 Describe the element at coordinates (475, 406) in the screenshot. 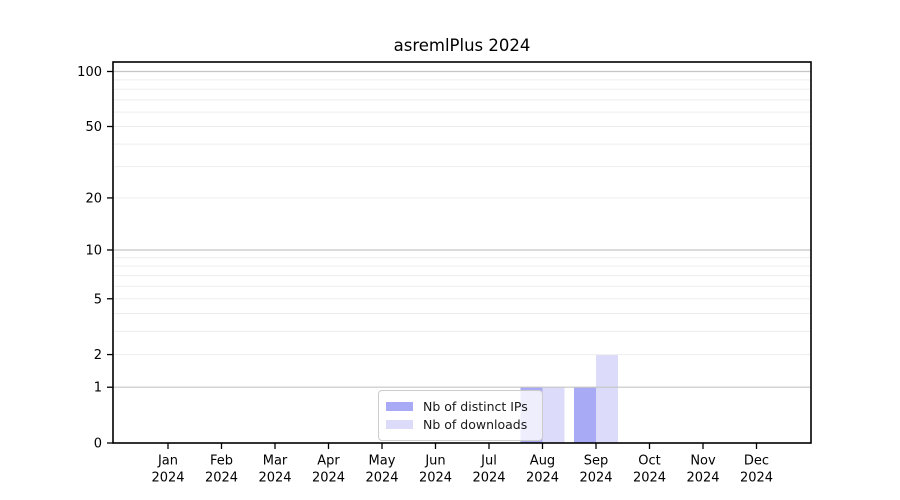

I see `legend-label-distinct-ips: Nb of distinct IPs` at that location.